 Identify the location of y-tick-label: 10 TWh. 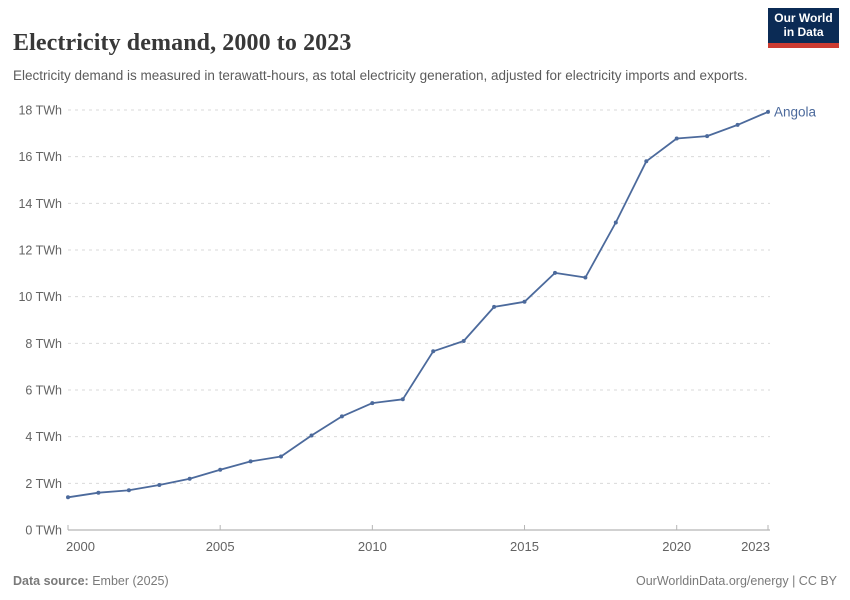
(40, 297).